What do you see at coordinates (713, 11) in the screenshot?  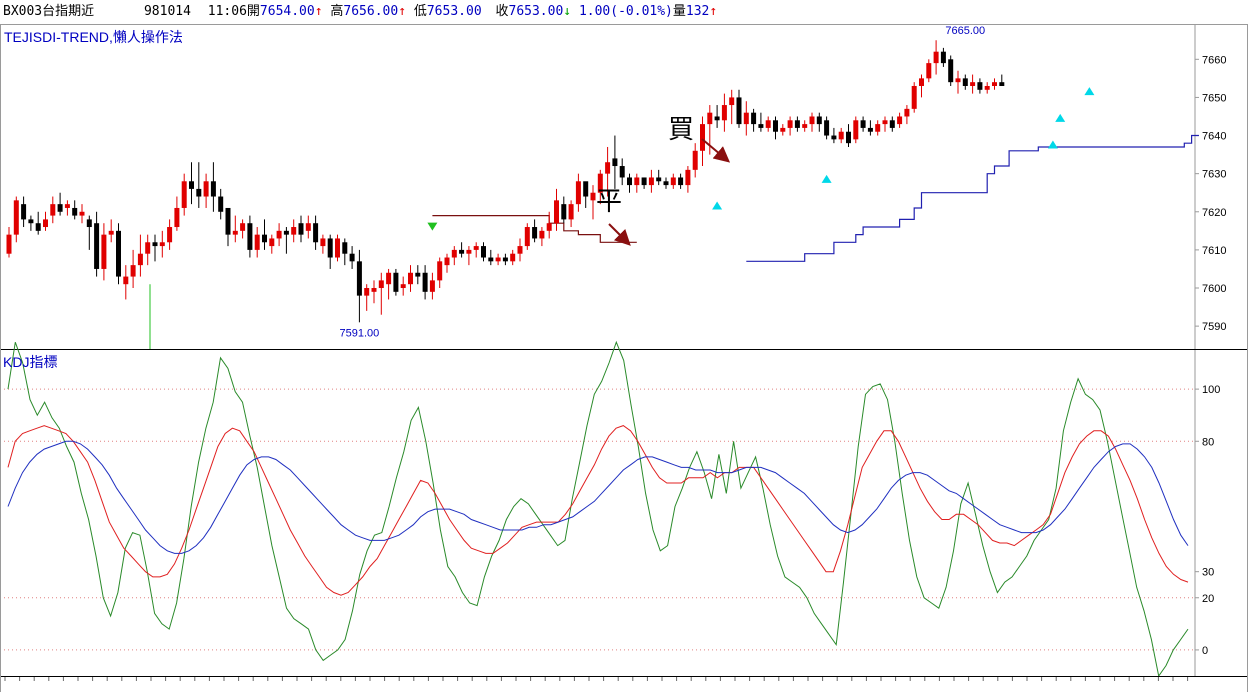 I see `volume-up-arrow-icon: ↑` at bounding box center [713, 11].